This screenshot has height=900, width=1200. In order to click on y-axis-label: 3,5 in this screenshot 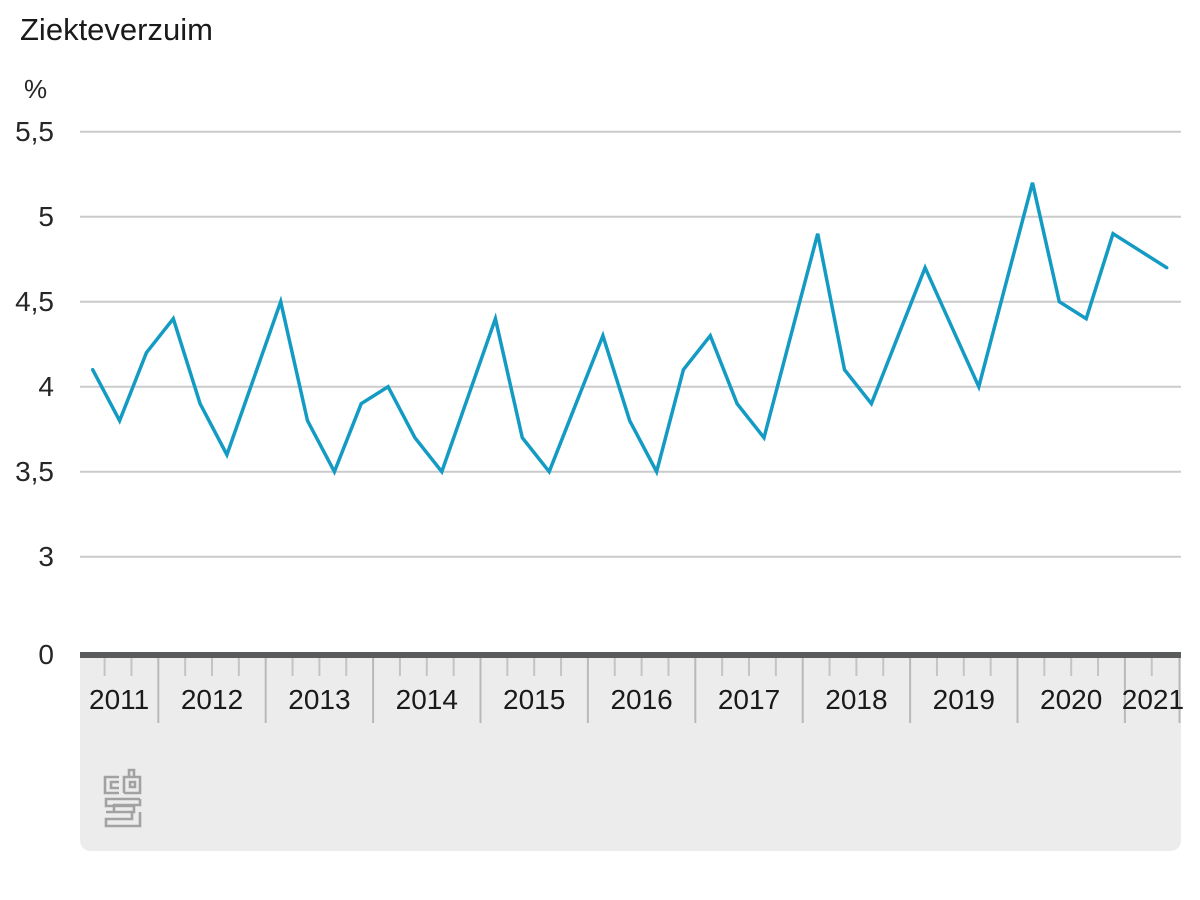, I will do `click(34, 471)`.